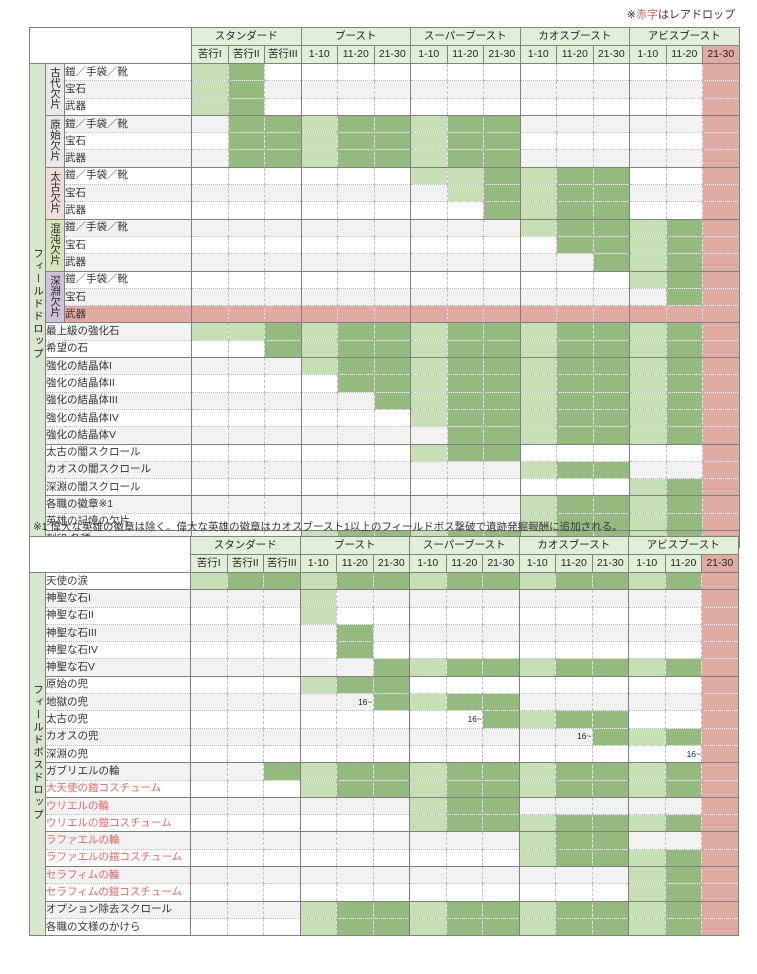 This screenshot has width=757, height=974. What do you see at coordinates (384, 521) in the screenshot?
I see `drop-row: 英雄の記憶の欠片` at bounding box center [384, 521].